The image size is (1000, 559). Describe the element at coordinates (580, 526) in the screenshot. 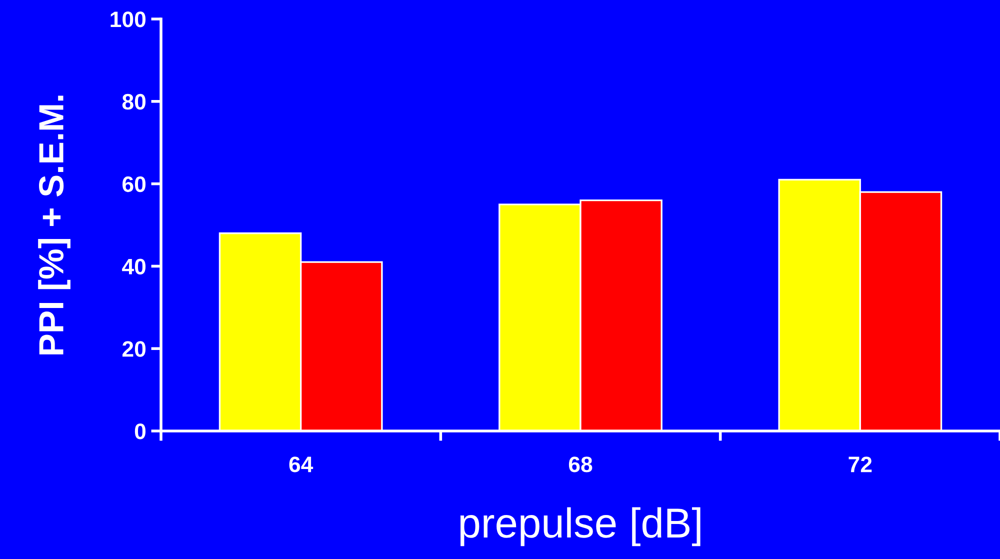

I see `x-axis-title: prepulse [dB]` at that location.